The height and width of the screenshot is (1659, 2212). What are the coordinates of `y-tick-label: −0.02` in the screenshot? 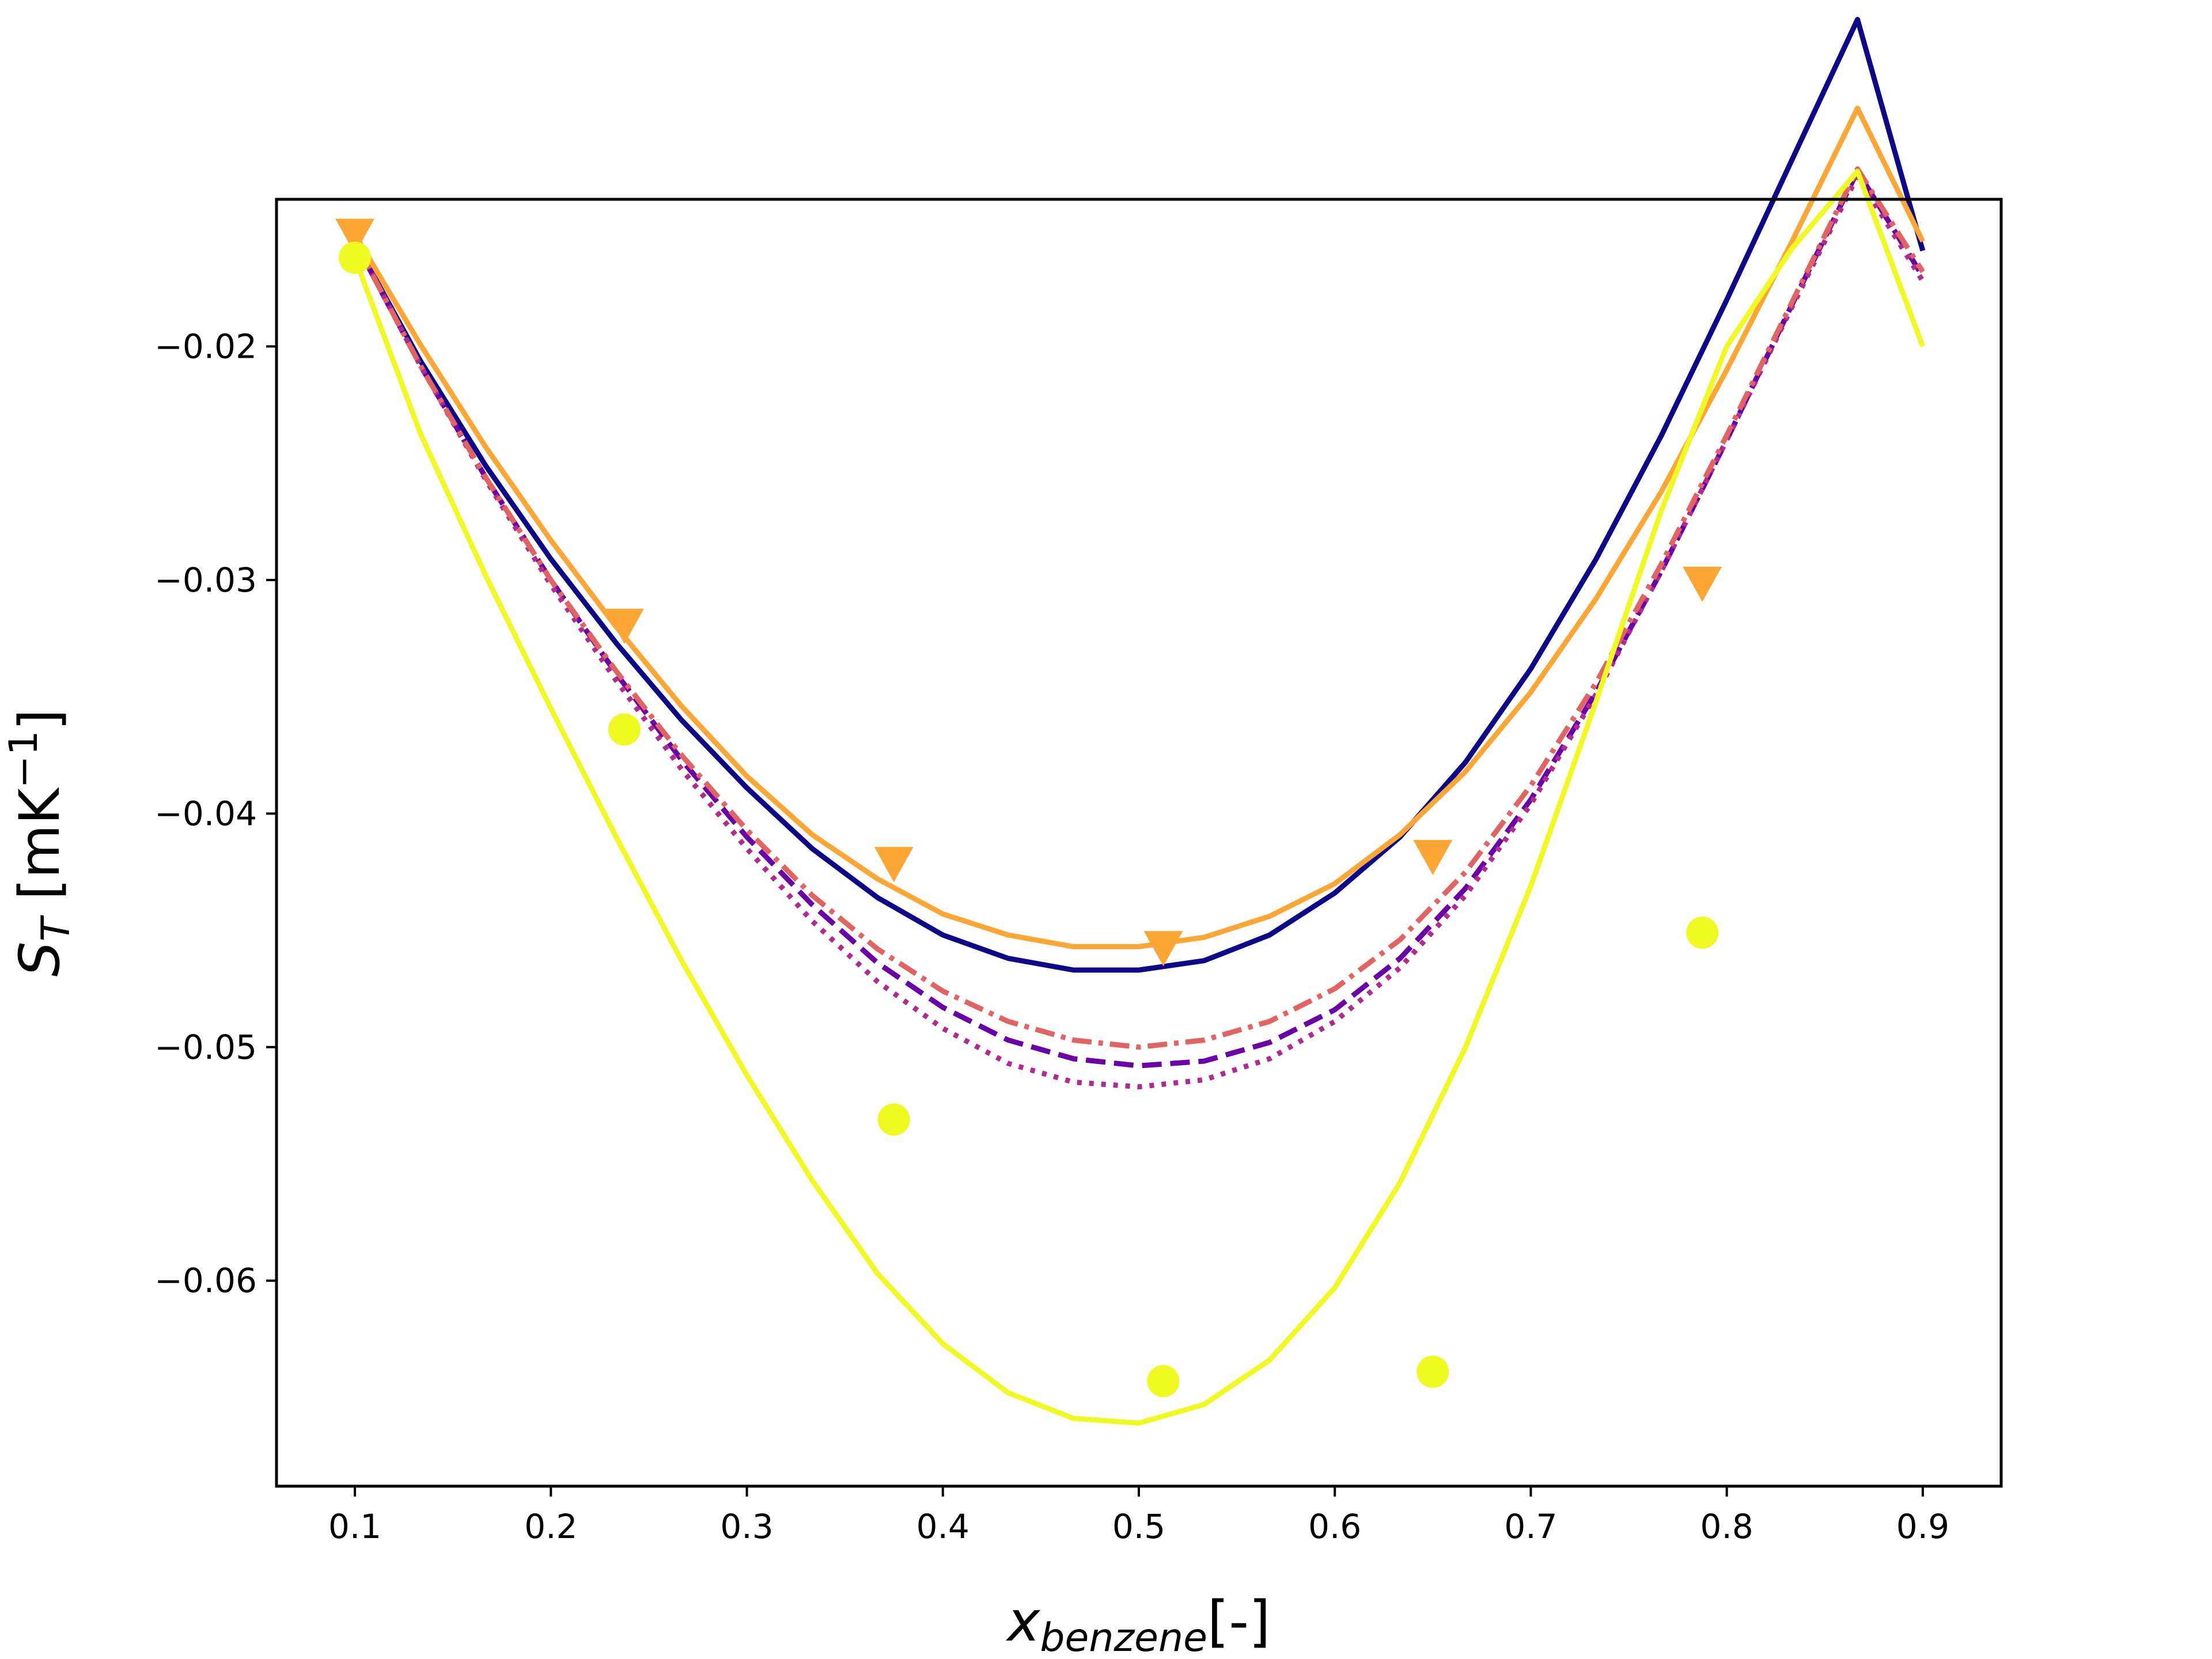 It's located at (205, 346).